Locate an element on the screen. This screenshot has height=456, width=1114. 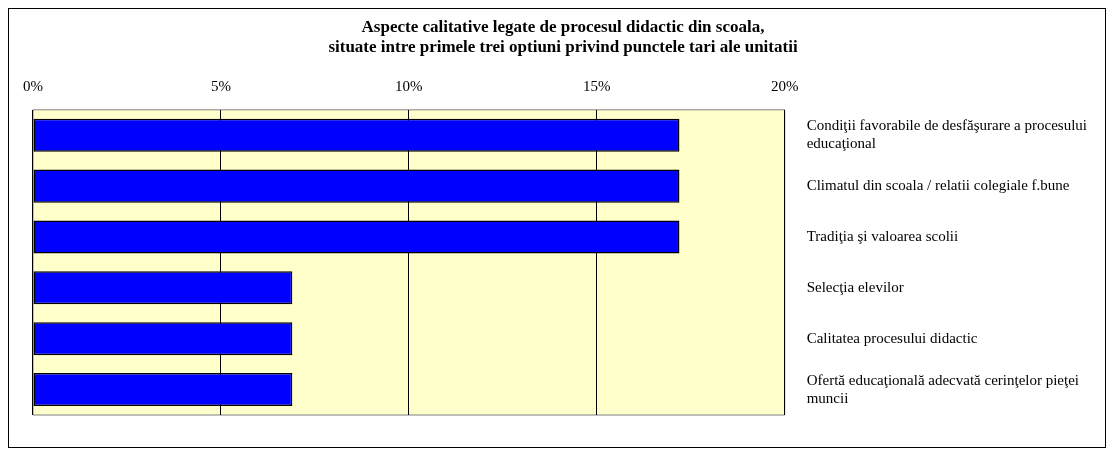
y-tick-label: Condiţii favorabile de desfăşurare a procesului educaţional is located at coordinates (946, 134).